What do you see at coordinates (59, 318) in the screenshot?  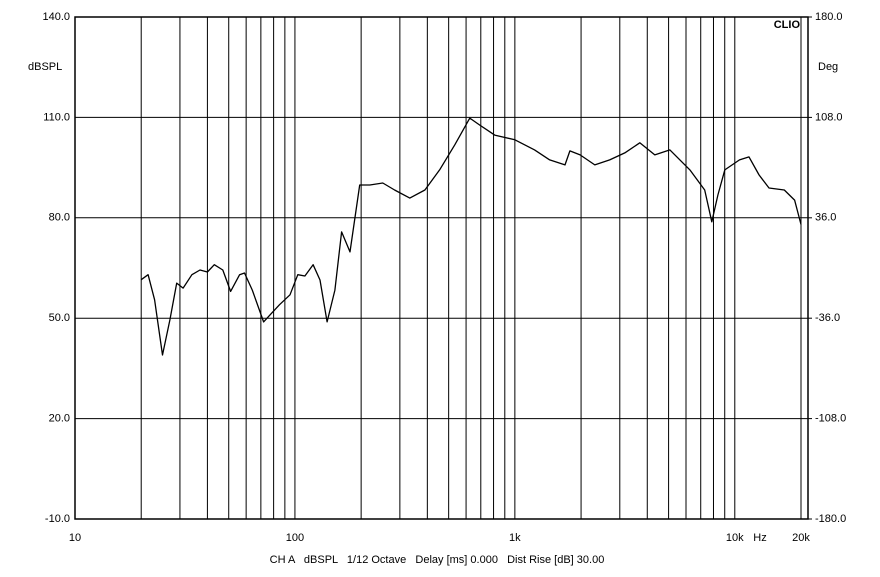 I see `y-tick-label: 50.0` at bounding box center [59, 318].